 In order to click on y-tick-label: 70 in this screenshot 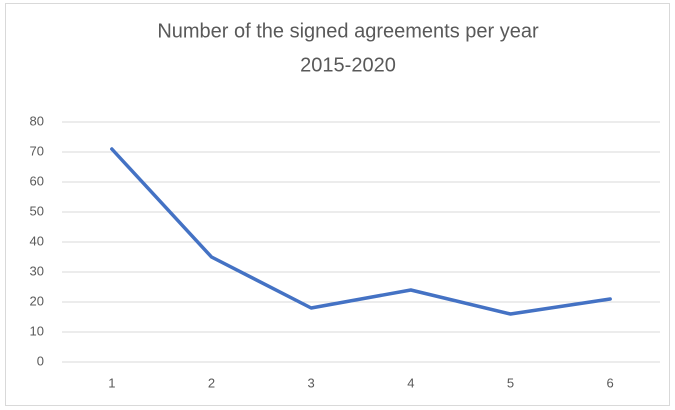, I will do `click(37, 150)`.